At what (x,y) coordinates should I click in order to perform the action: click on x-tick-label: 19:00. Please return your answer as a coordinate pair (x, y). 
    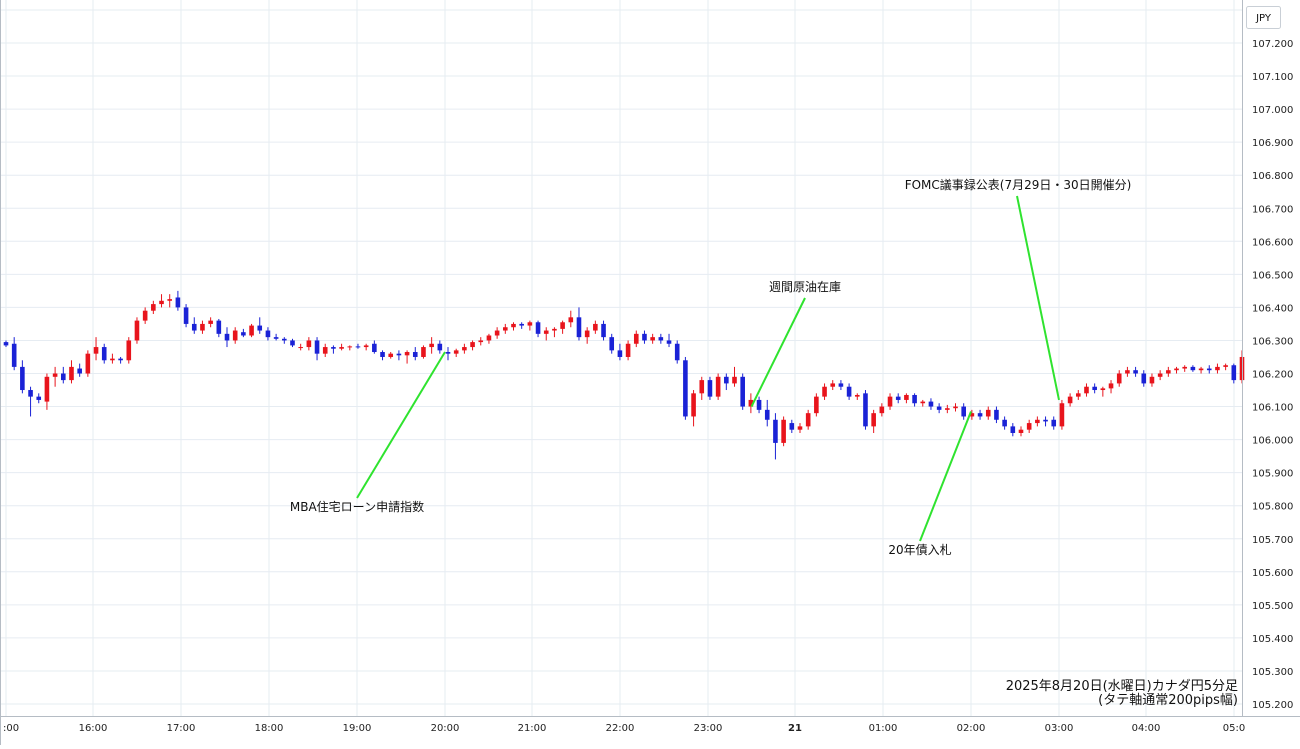
    Looking at the image, I should click on (357, 728).